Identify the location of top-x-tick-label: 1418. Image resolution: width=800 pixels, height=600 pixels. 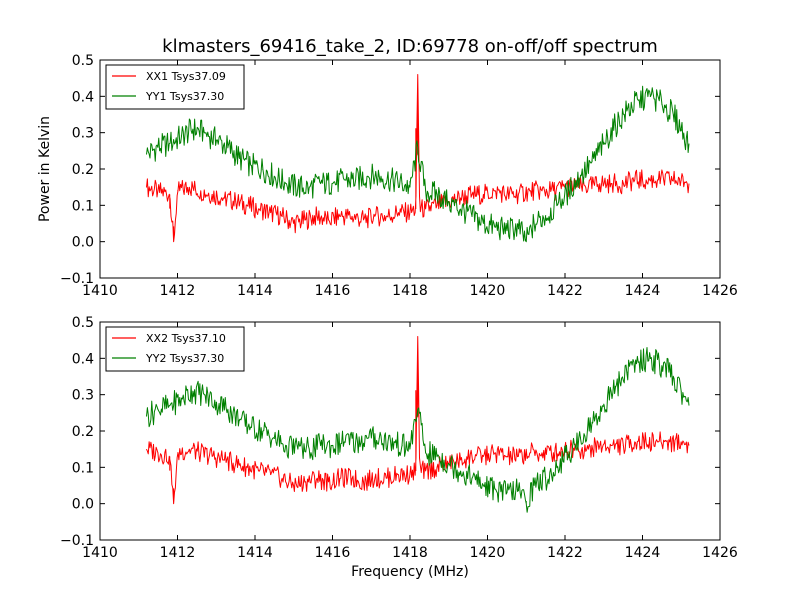
(410, 291).